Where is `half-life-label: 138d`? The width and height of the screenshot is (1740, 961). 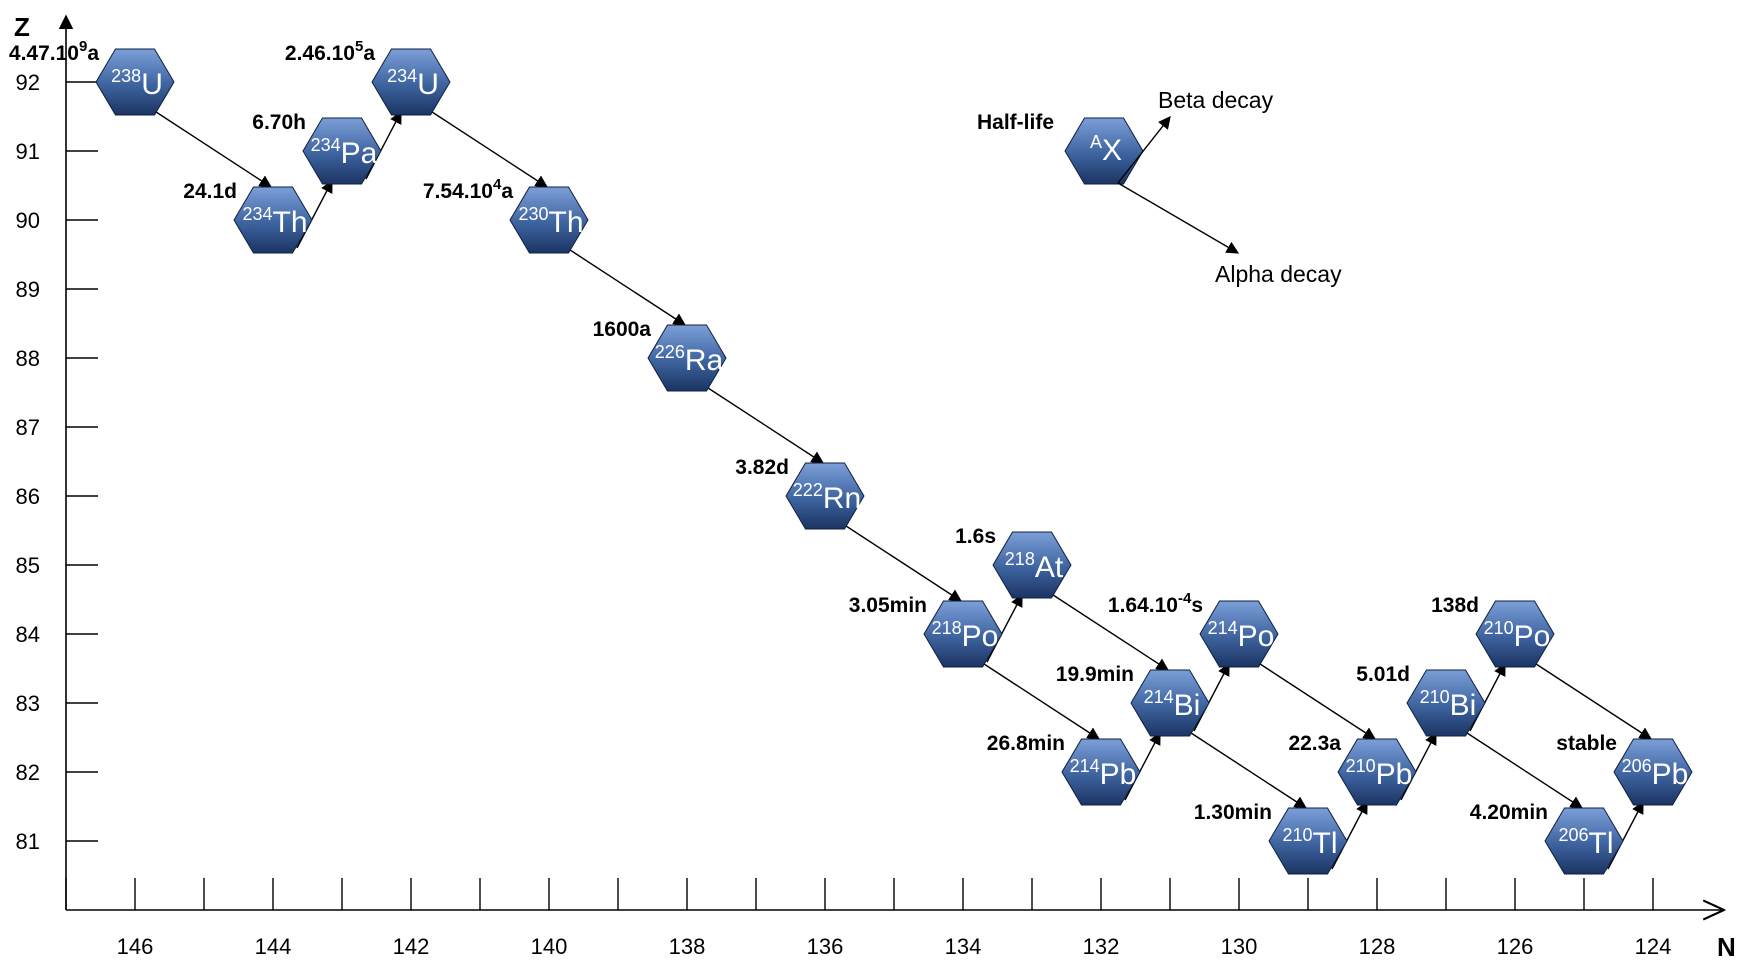
half-life-label: 138d is located at coordinates (1455, 605).